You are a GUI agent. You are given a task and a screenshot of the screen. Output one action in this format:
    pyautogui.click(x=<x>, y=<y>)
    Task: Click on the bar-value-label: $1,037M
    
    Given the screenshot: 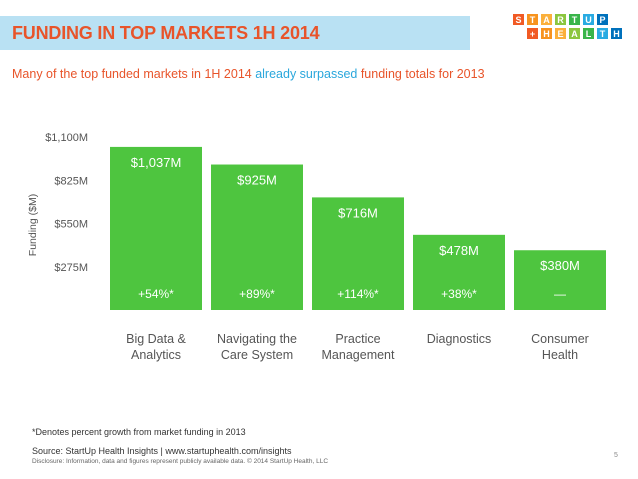 What is the action you would take?
    pyautogui.click(x=156, y=162)
    